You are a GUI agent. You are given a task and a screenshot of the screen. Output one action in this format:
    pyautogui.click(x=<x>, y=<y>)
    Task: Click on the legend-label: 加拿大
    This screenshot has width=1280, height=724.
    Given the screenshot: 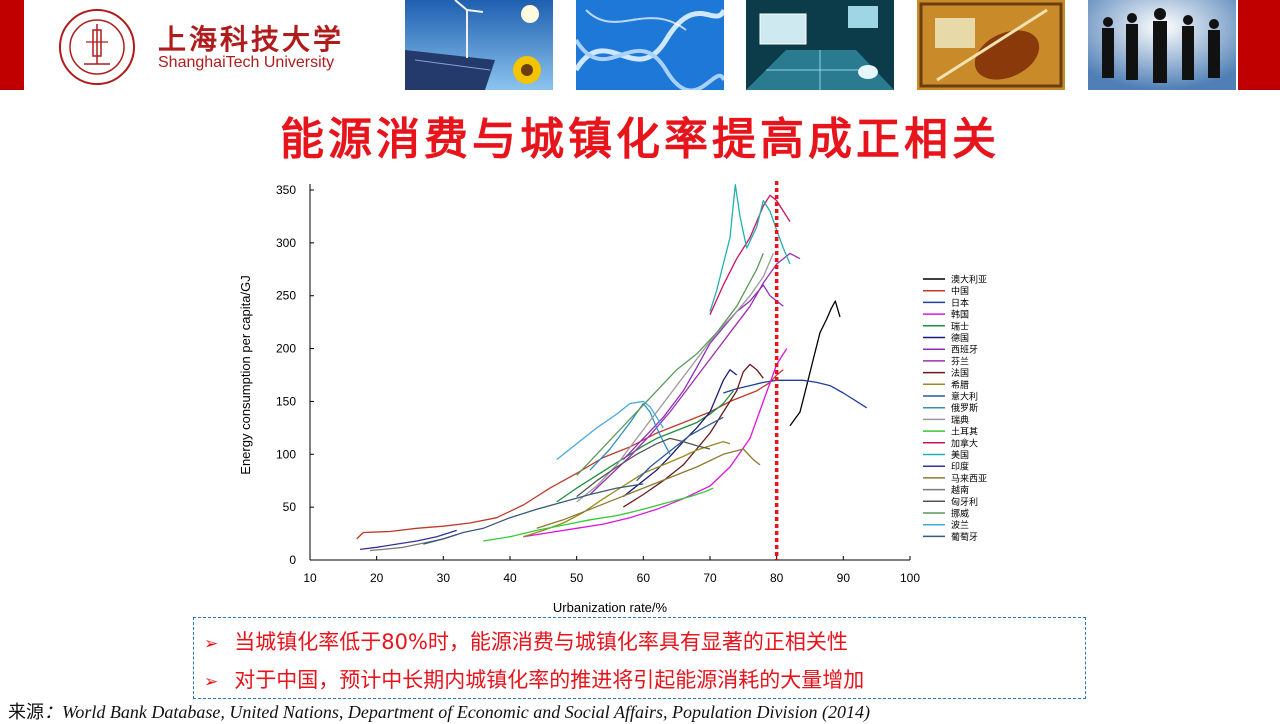 What is the action you would take?
    pyautogui.click(x=964, y=443)
    